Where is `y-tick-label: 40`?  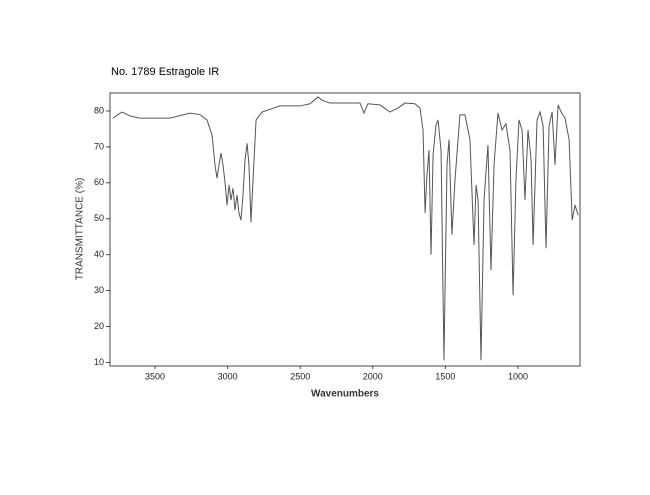
y-tick-label: 40 is located at coordinates (99, 254).